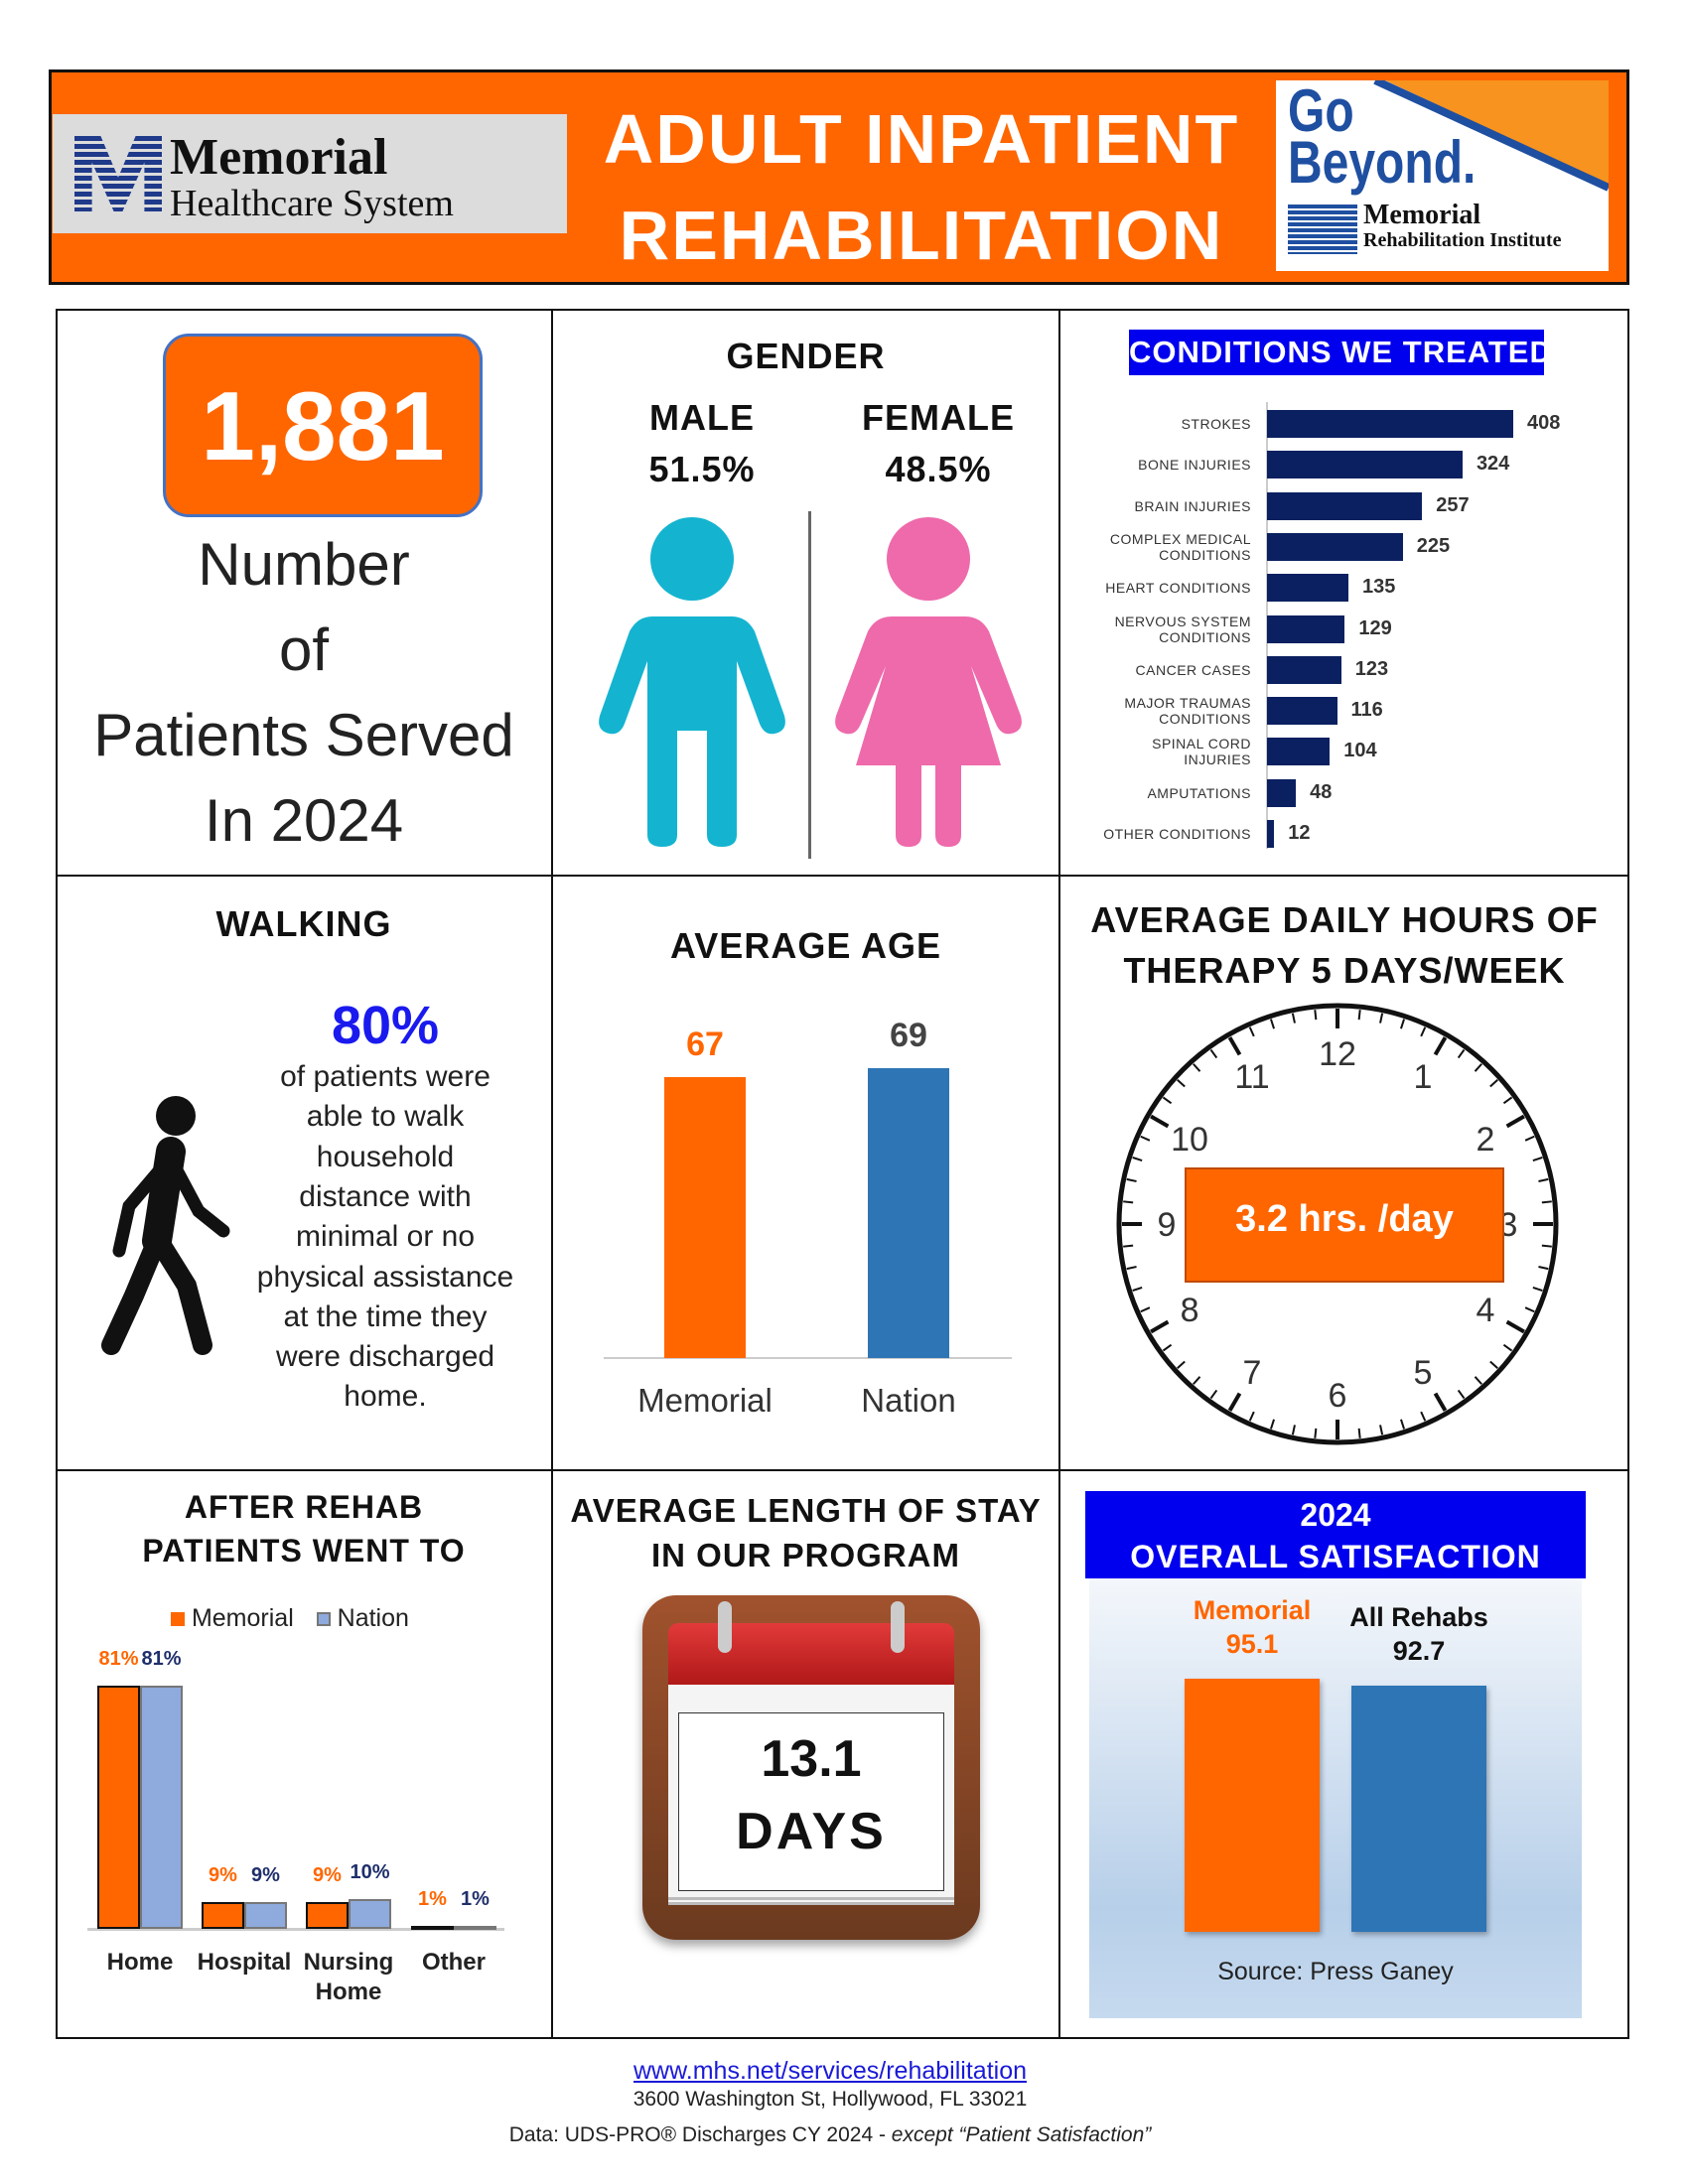  Describe the element at coordinates (806, 1510) in the screenshot. I see `stay-title: AVERAGE LENGTH OF STAY` at that location.